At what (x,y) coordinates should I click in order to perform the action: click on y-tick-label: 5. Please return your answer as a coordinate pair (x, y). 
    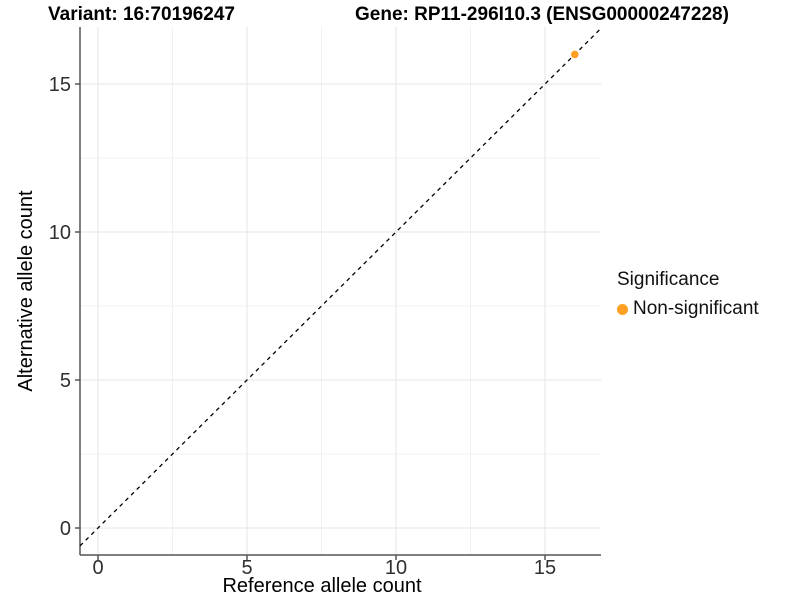
    Looking at the image, I should click on (65, 381).